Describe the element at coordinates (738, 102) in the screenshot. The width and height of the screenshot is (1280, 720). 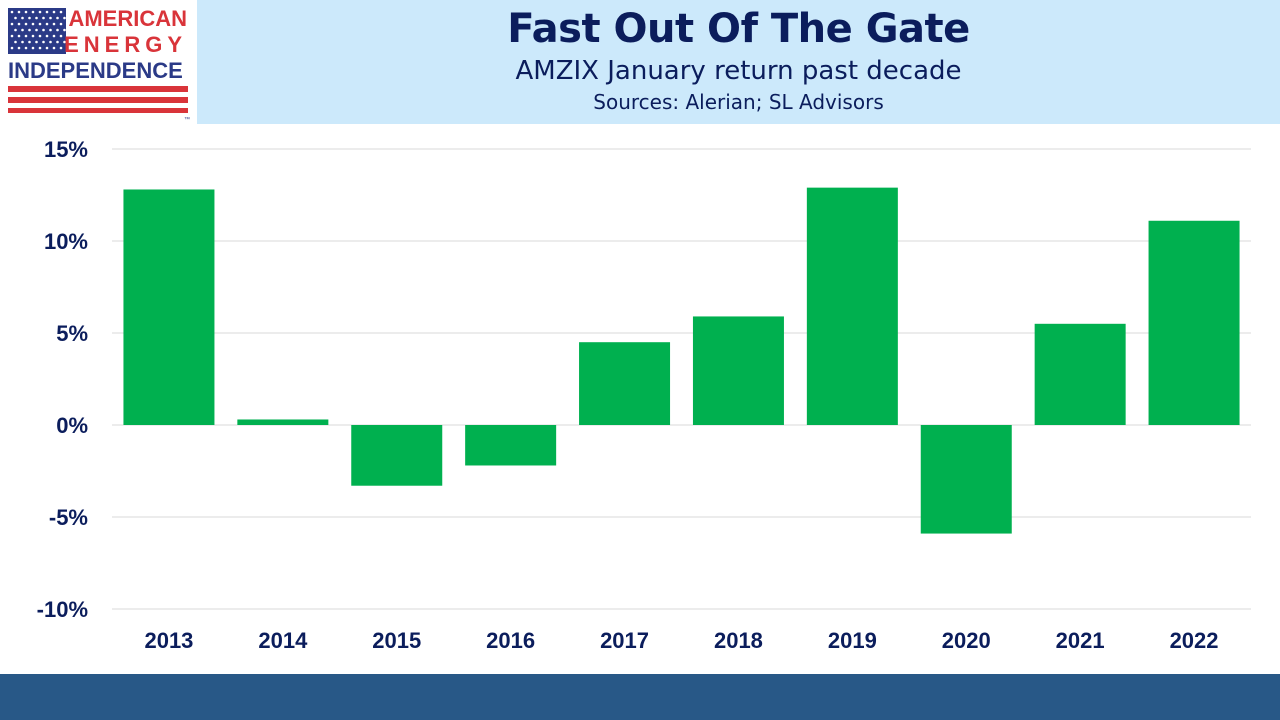
I see `sources-note: Sources: Alerian; SL Advisors` at that location.